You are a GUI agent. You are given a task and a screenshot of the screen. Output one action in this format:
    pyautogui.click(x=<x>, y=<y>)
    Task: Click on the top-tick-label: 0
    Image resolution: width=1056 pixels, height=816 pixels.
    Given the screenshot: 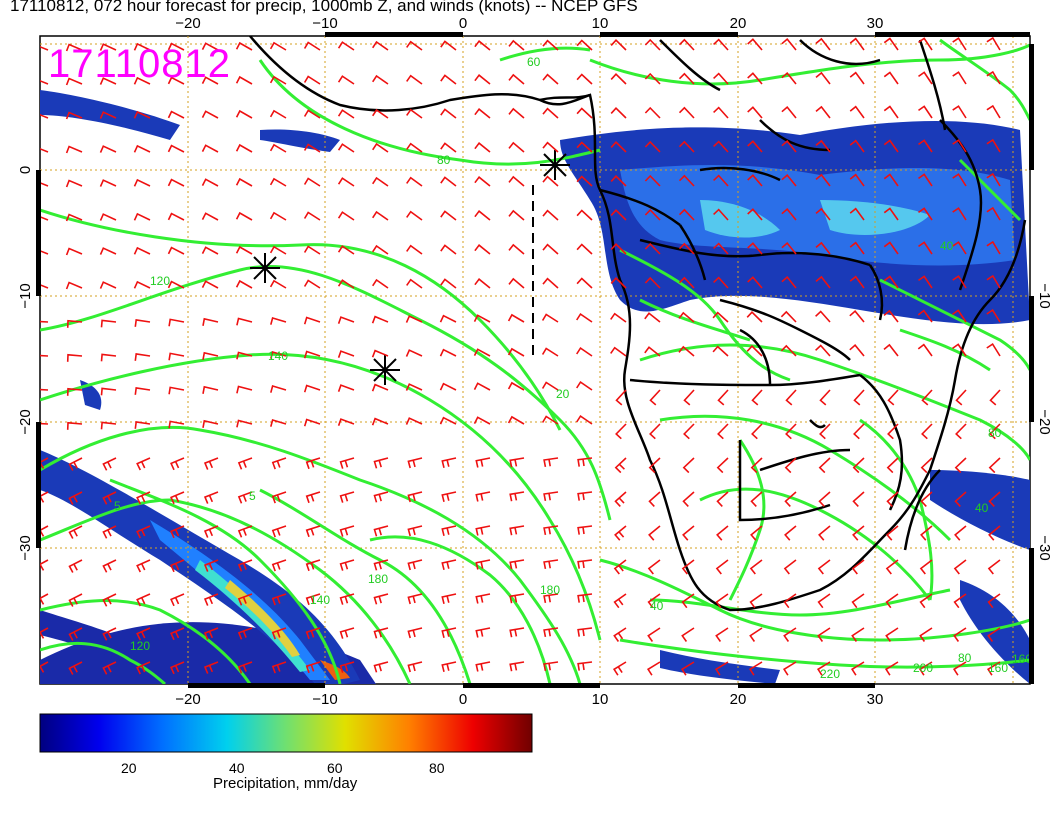 What is the action you would take?
    pyautogui.click(x=463, y=23)
    